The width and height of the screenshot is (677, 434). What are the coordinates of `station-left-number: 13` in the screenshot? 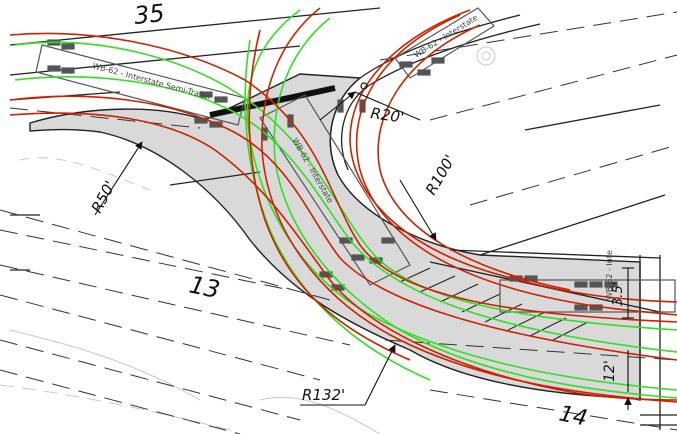 It's located at (205, 287).